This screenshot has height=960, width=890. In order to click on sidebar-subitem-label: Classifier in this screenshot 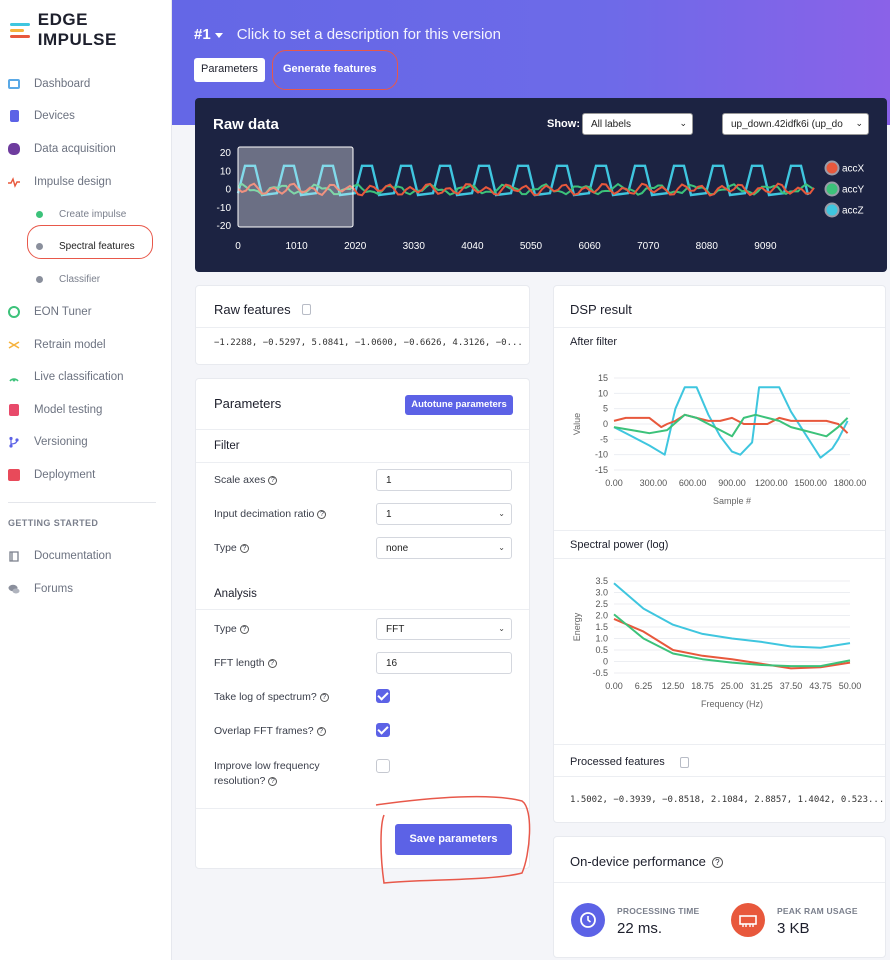, I will do `click(80, 279)`.